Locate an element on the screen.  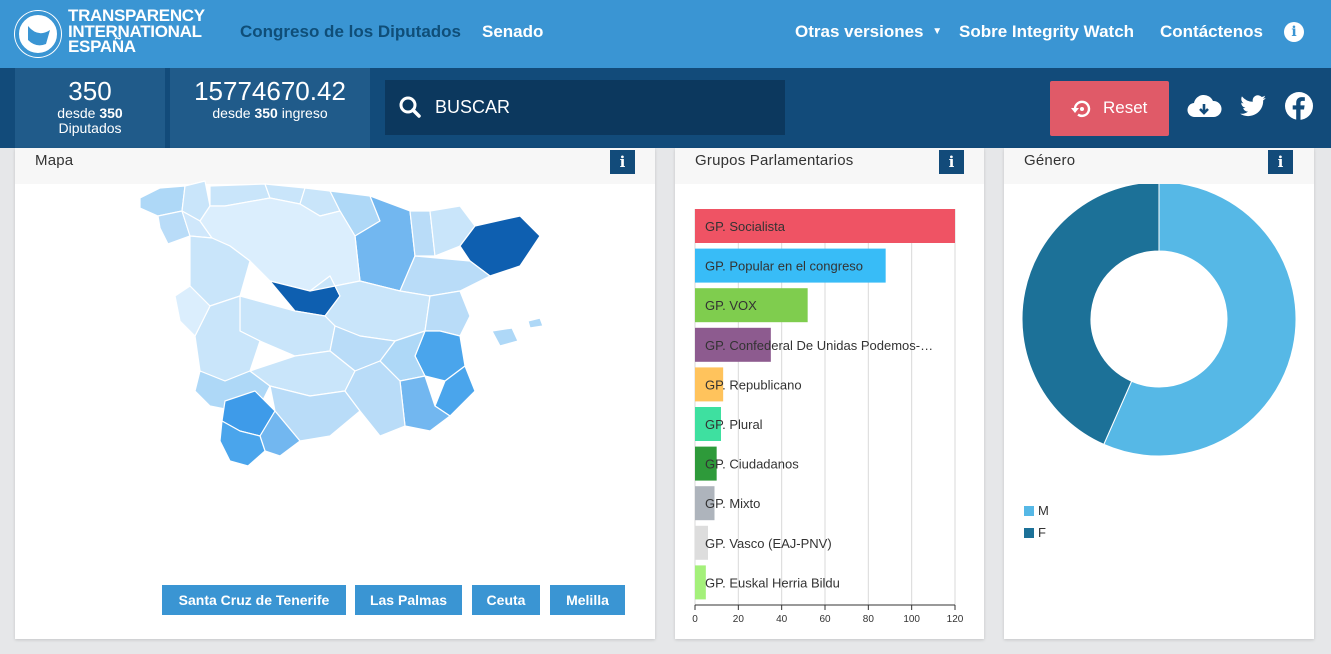
info-icon: i is located at coordinates (1294, 32).